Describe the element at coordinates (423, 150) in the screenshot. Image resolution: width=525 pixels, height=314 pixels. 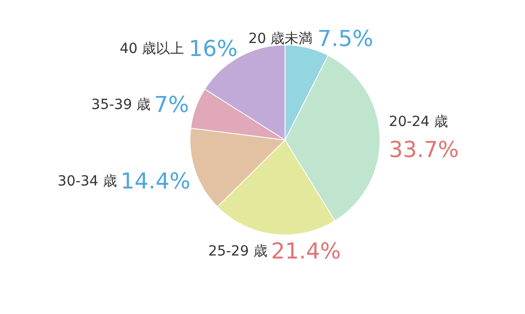
I see `data-label: 33.7%` at that location.